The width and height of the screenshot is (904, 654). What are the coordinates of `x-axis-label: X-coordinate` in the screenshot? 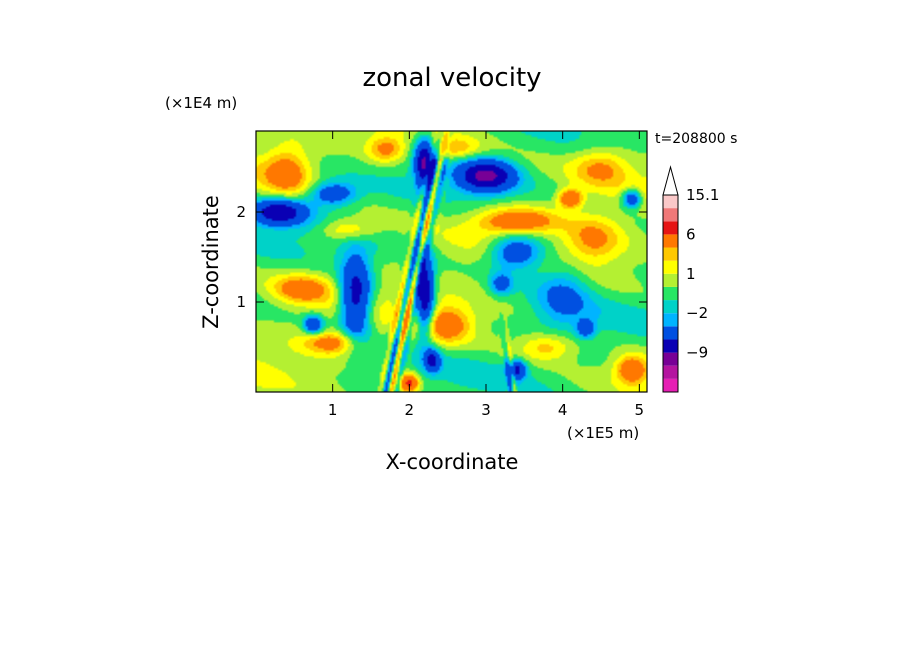 It's located at (452, 462).